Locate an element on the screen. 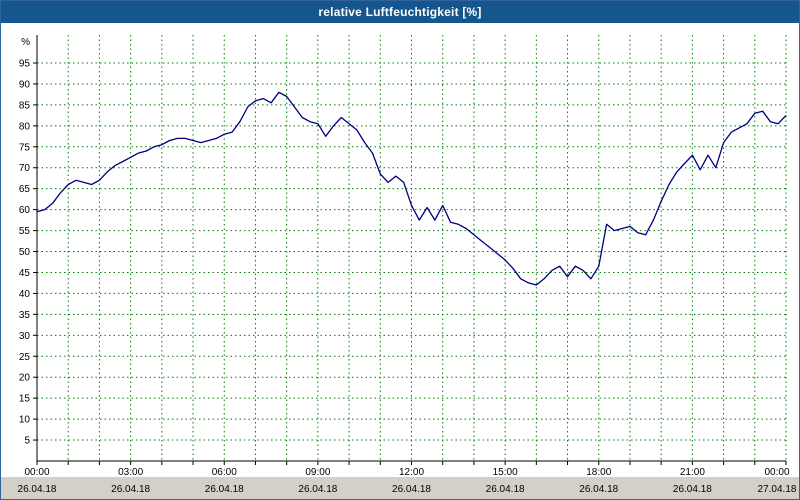 Image resolution: width=800 pixels, height=500 pixels. y-tick-label: 40 is located at coordinates (25, 294).